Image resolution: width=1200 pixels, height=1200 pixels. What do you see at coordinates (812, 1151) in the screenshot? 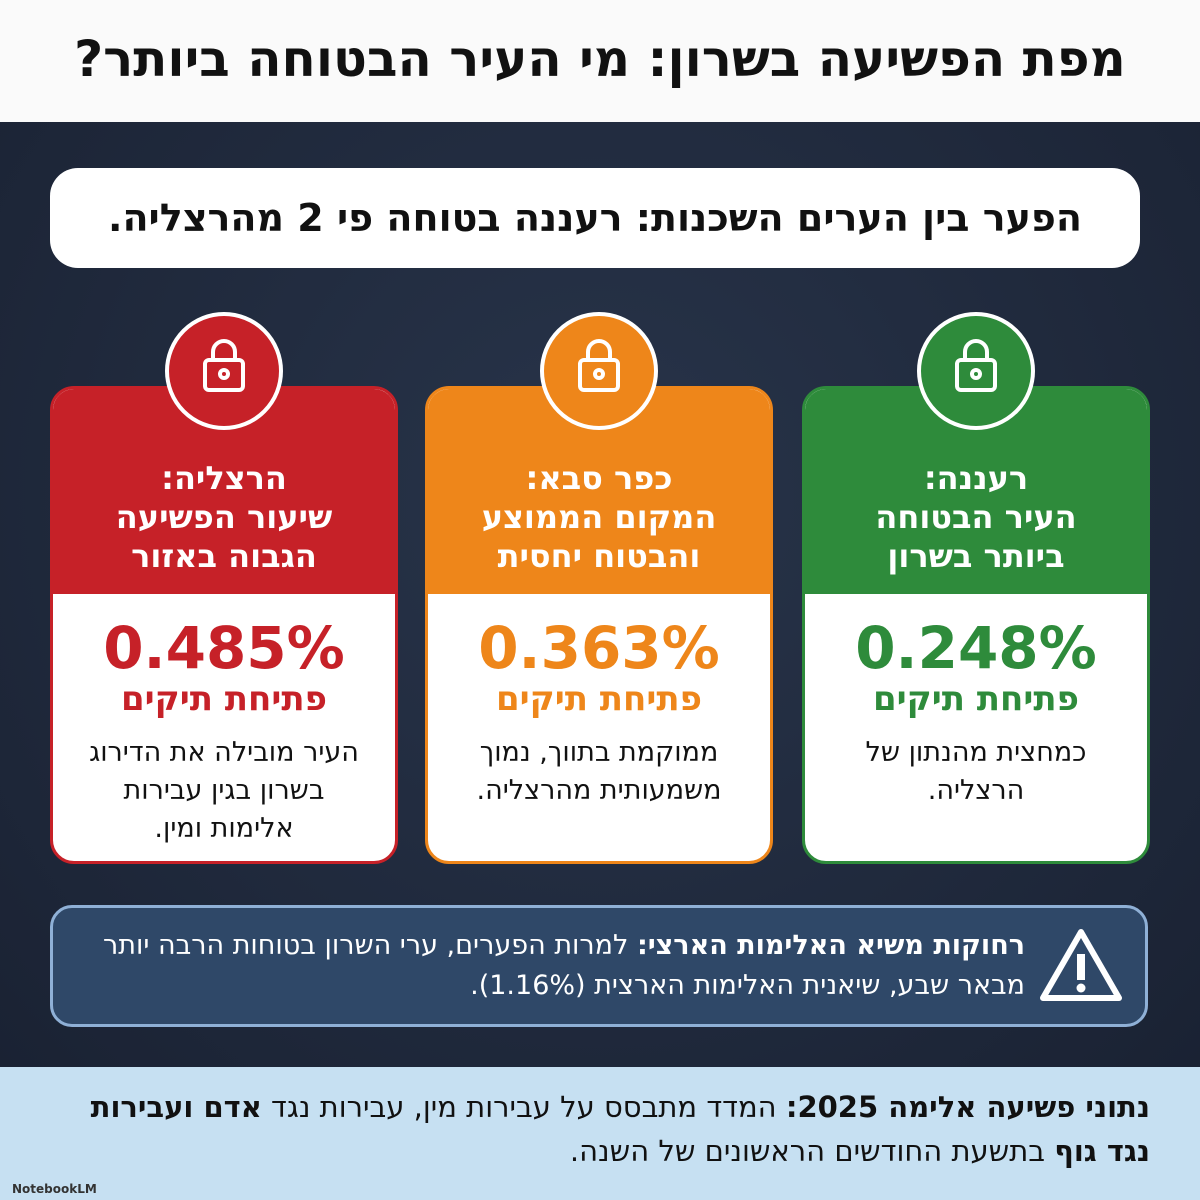
I see `footer-segment: בתשעת החודשים הראשונים של השנה.` at bounding box center [812, 1151].